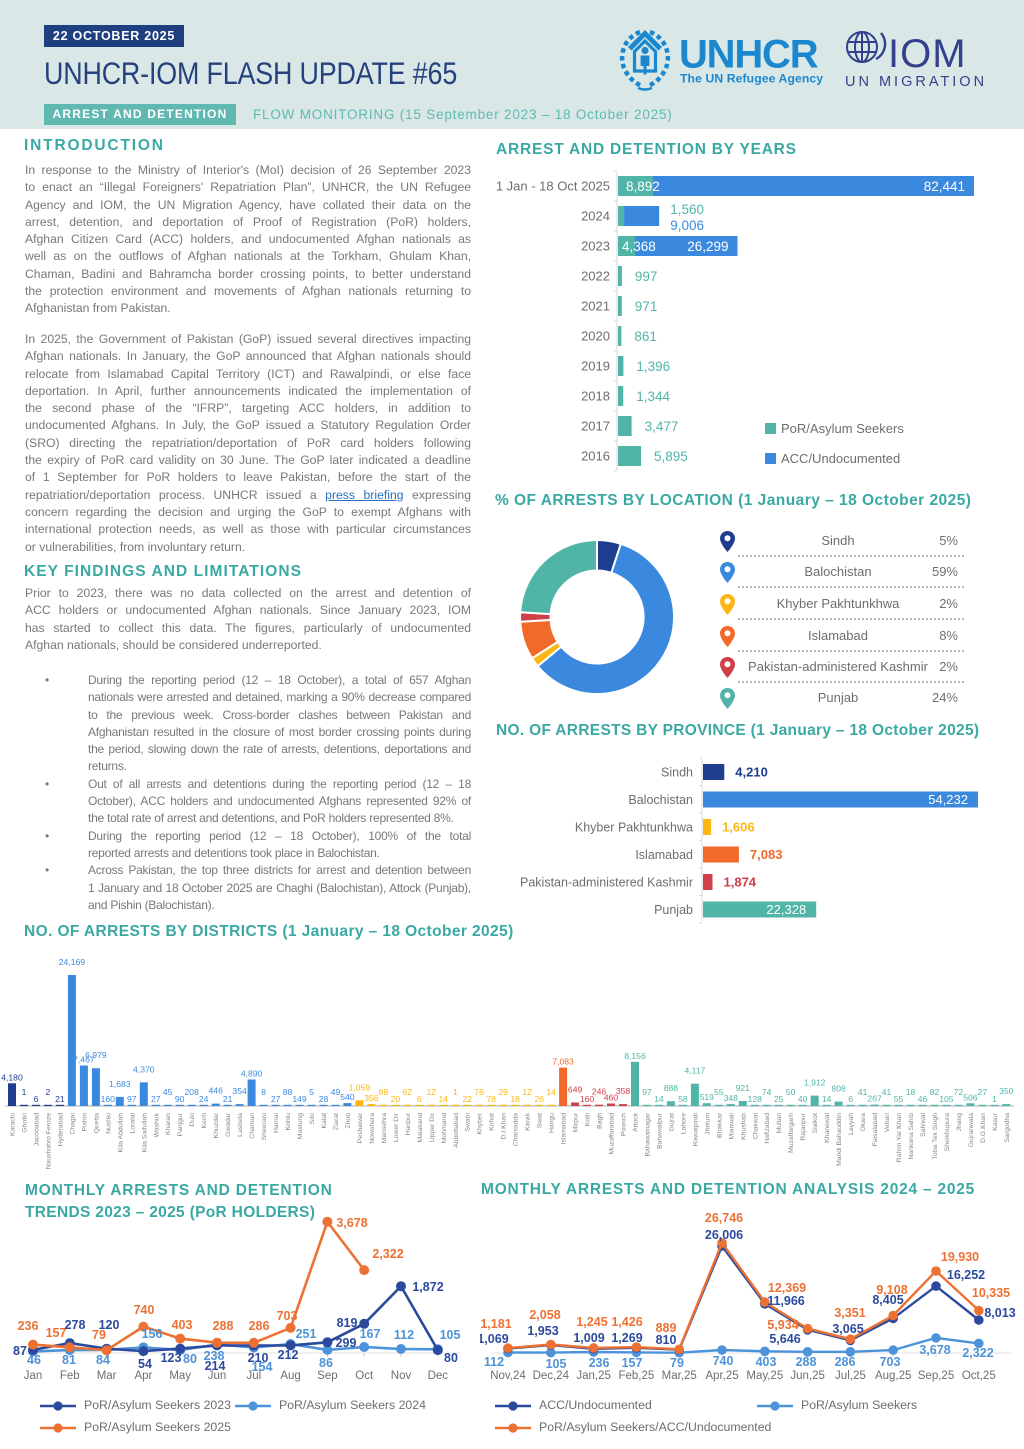 The image size is (1024, 1449). Describe the element at coordinates (915, 81) in the screenshot. I see `svg-text: UN MIGRATION` at that location.